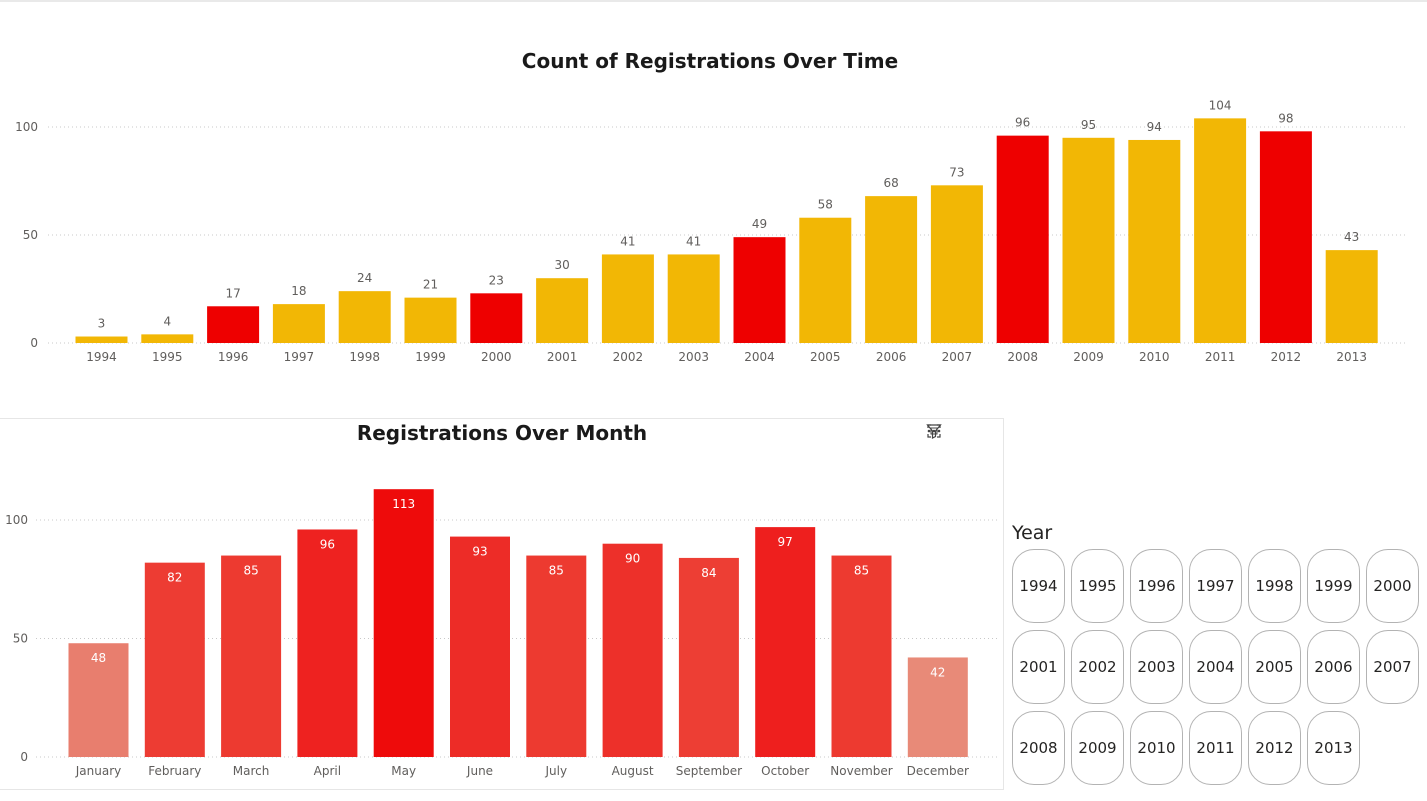  I want to click on year-x-tick-label: 2001, so click(562, 357).